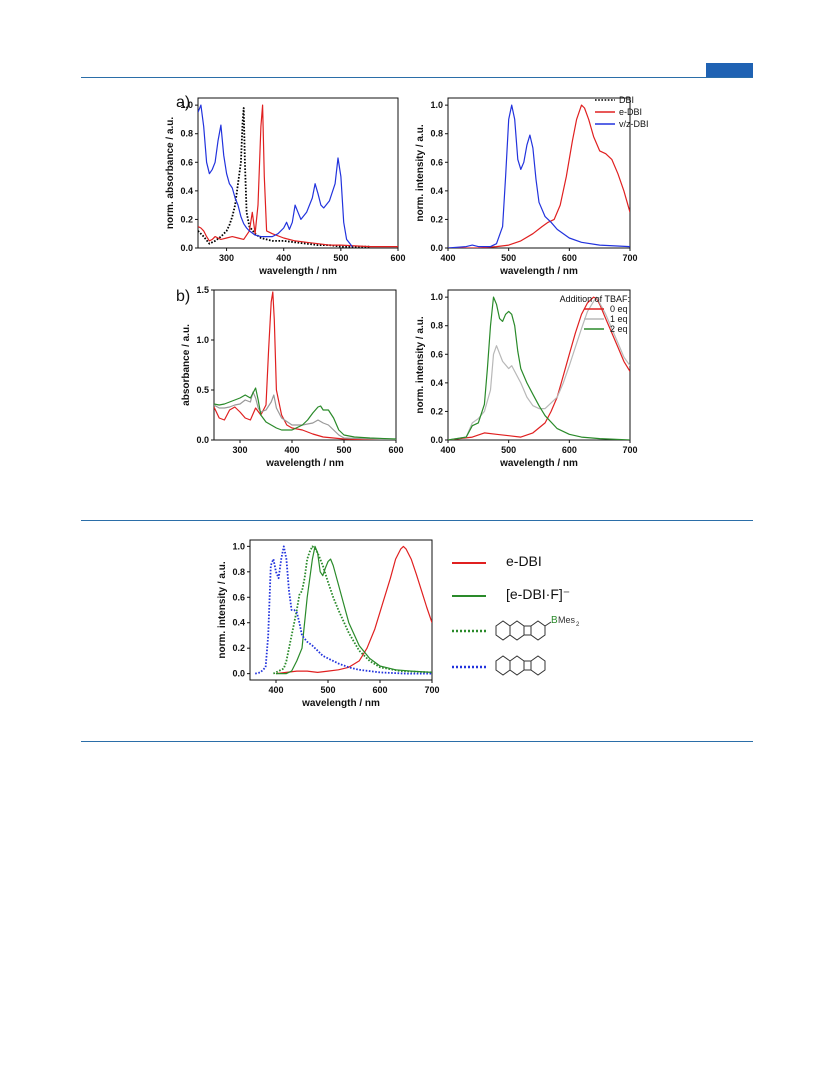  I want to click on y-tick-label: 1.5, so click(202, 290).